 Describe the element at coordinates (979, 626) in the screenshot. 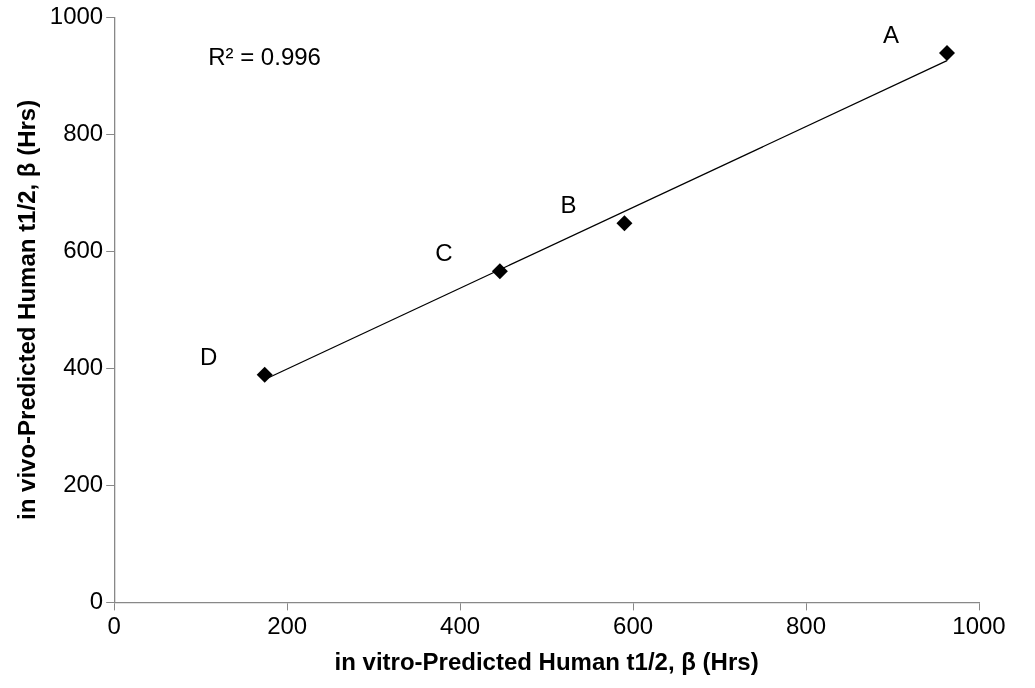

I see `x-tick-label: 1000` at that location.